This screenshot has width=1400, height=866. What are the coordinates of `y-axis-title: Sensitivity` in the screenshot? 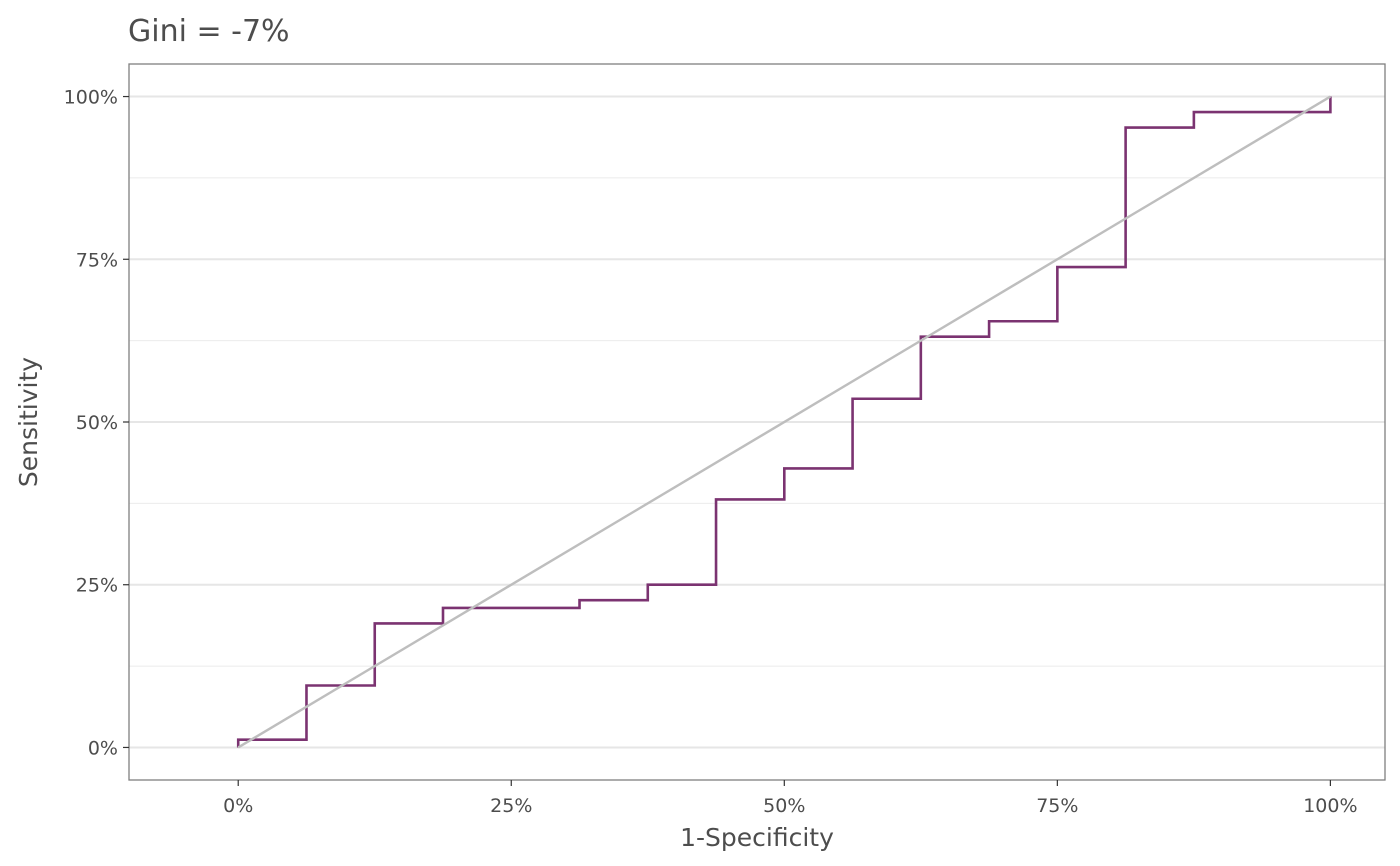 It's located at (28, 422).